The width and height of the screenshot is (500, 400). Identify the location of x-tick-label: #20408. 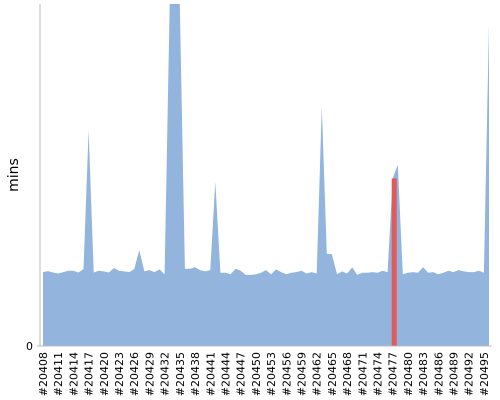
(43, 374).